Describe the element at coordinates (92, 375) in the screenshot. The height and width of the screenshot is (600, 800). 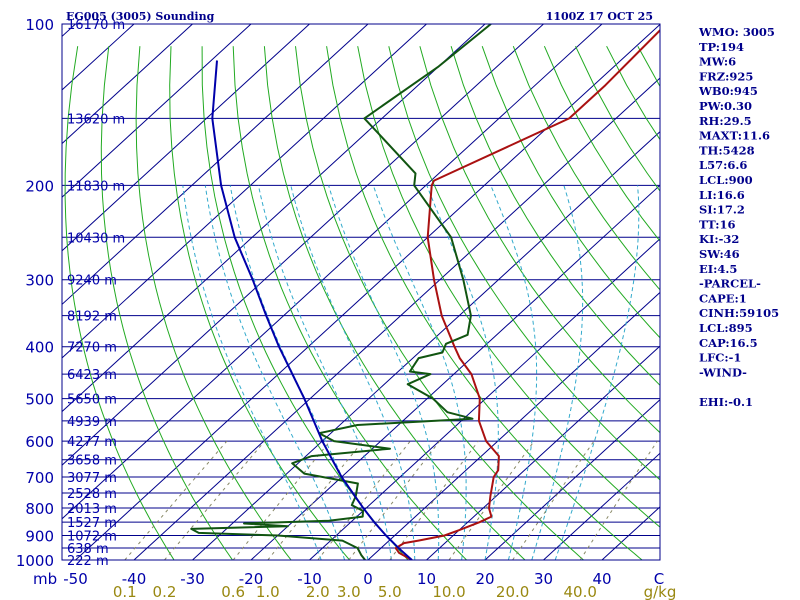
I see `height-label: 6423 m` at that location.